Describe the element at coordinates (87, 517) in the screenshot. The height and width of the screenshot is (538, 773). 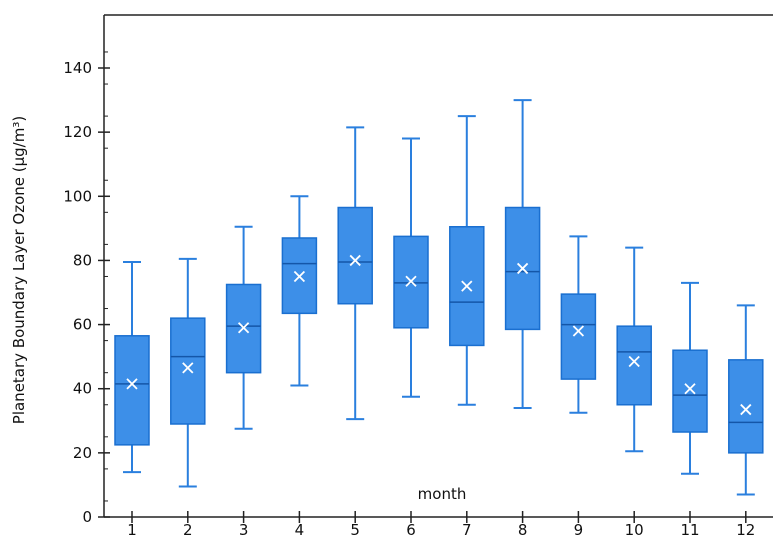
I see `y-tick-label: 0` at that location.